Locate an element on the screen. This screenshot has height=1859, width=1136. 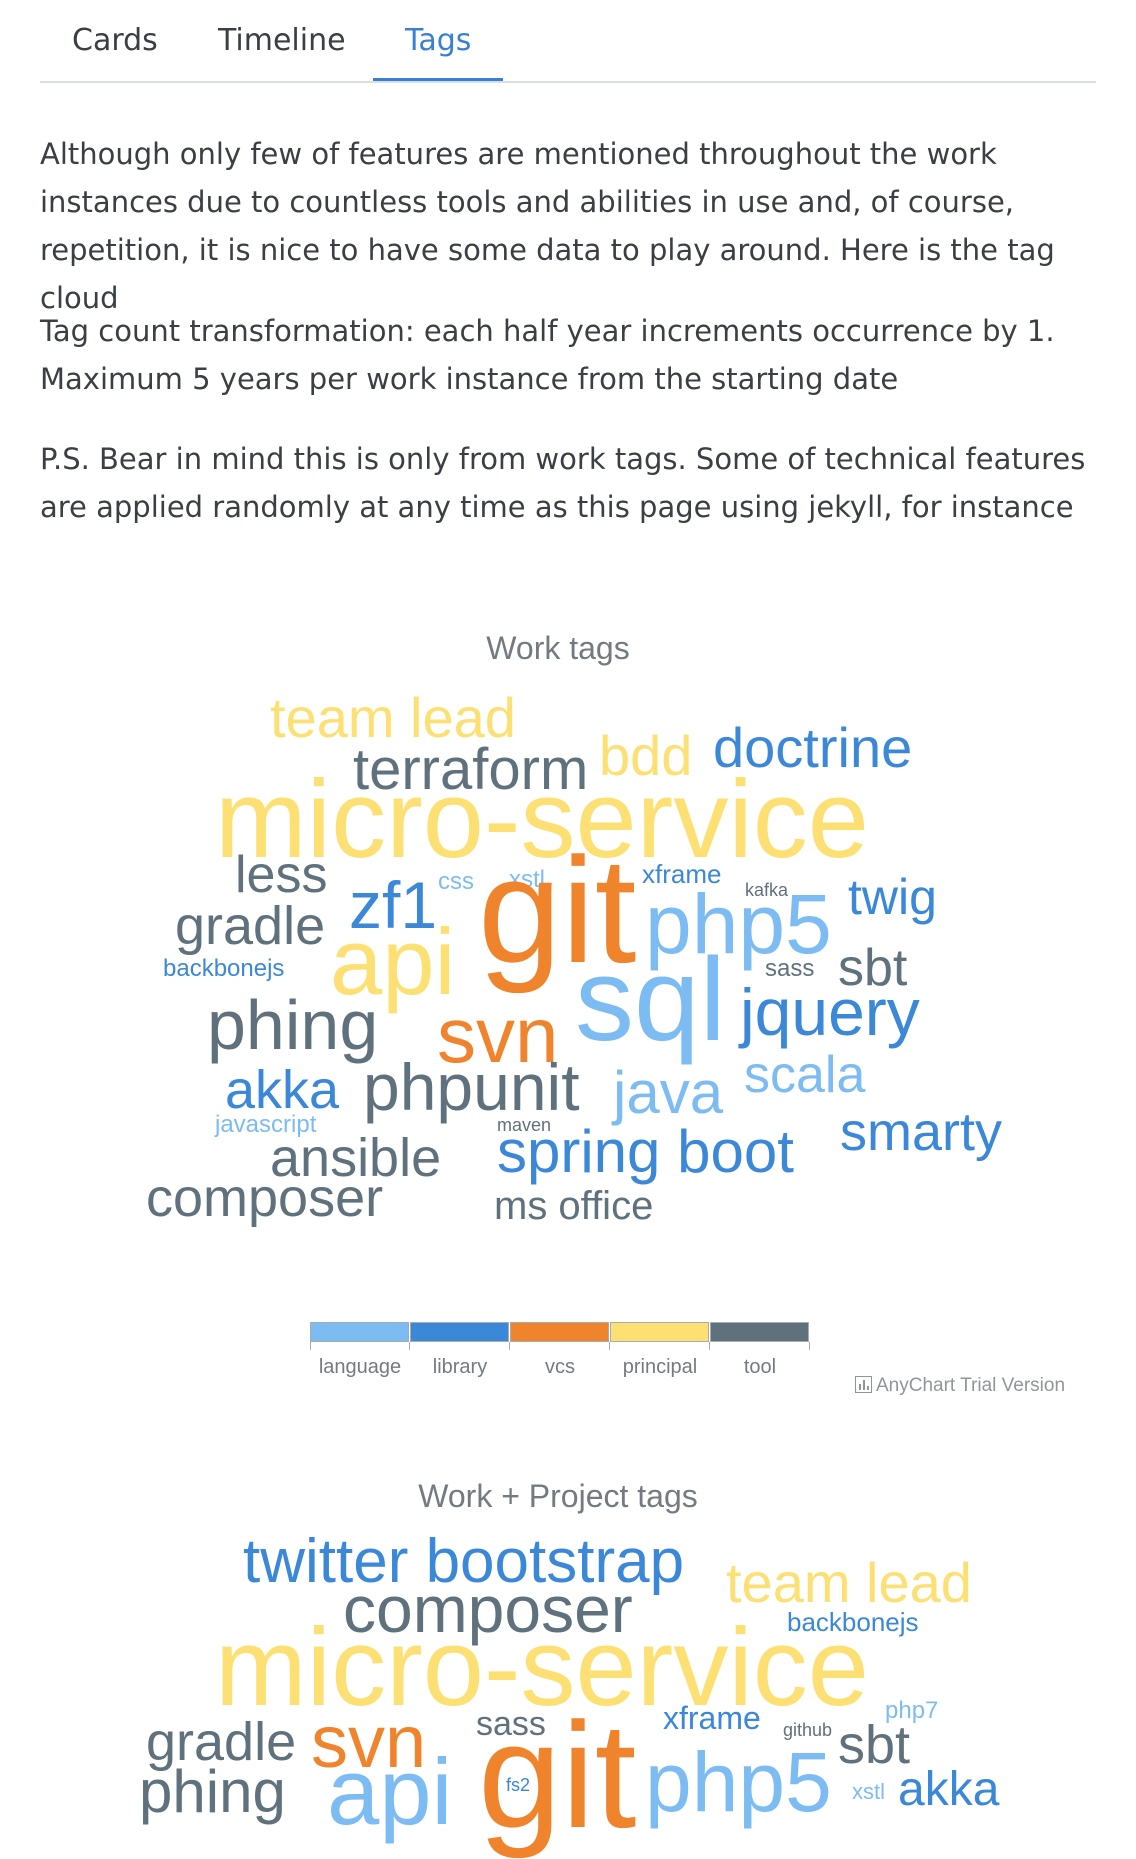
anychart-credit: AnyChart Trial Version is located at coordinates (960, 1386).